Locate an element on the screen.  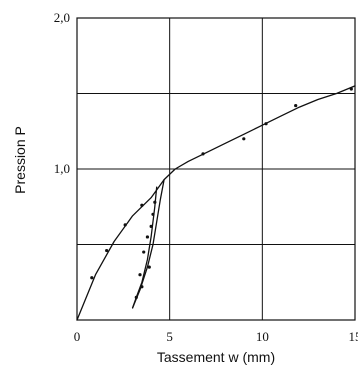
series-line-unloading-branch is located at coordinates (144, 247).